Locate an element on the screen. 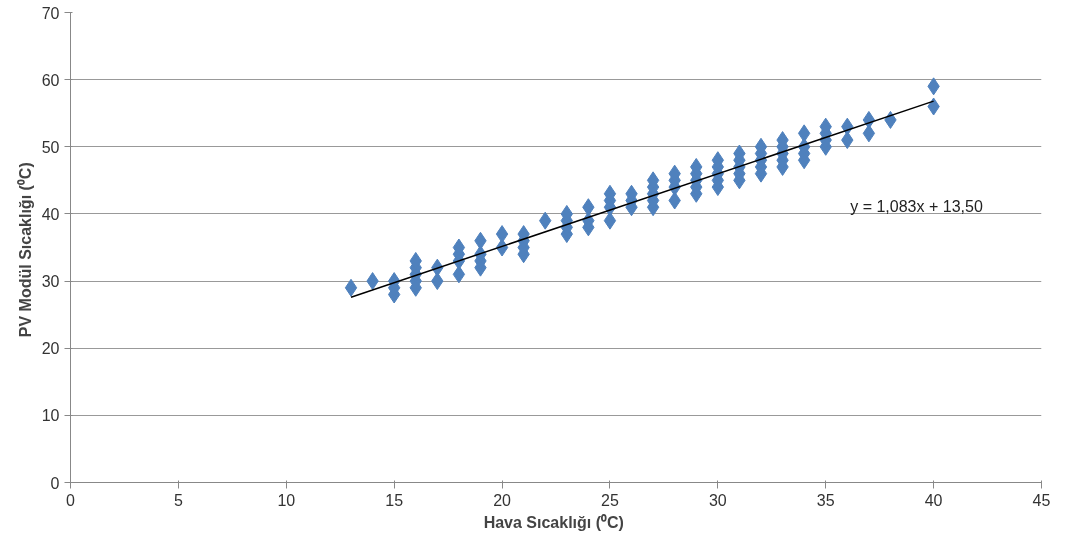  y-tick-label: 60 is located at coordinates (50, 80).